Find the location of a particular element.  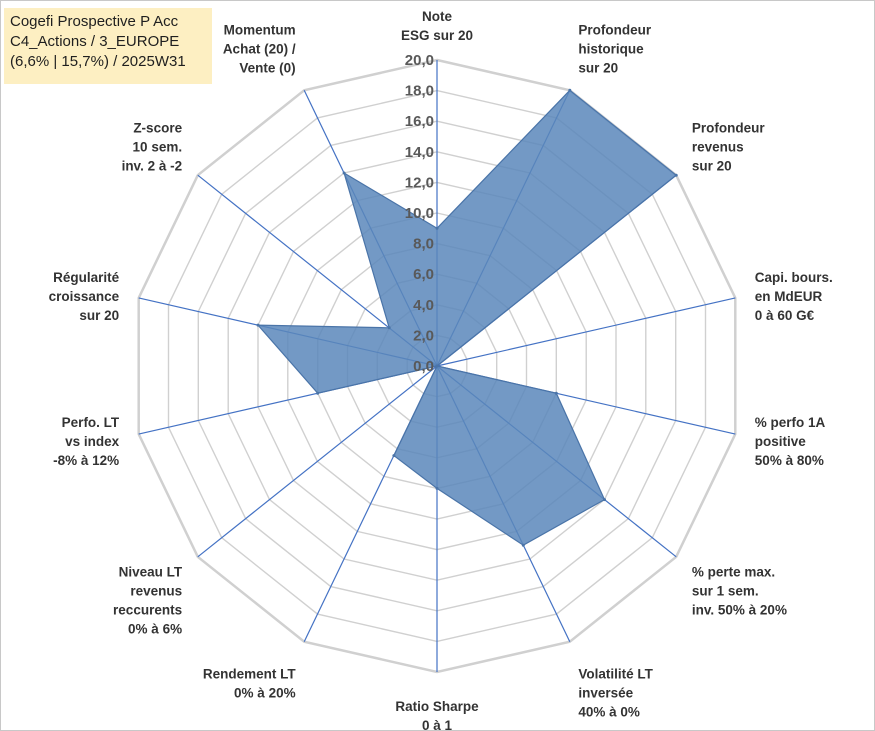

tick-label-4: 8,0 is located at coordinates (423, 244).